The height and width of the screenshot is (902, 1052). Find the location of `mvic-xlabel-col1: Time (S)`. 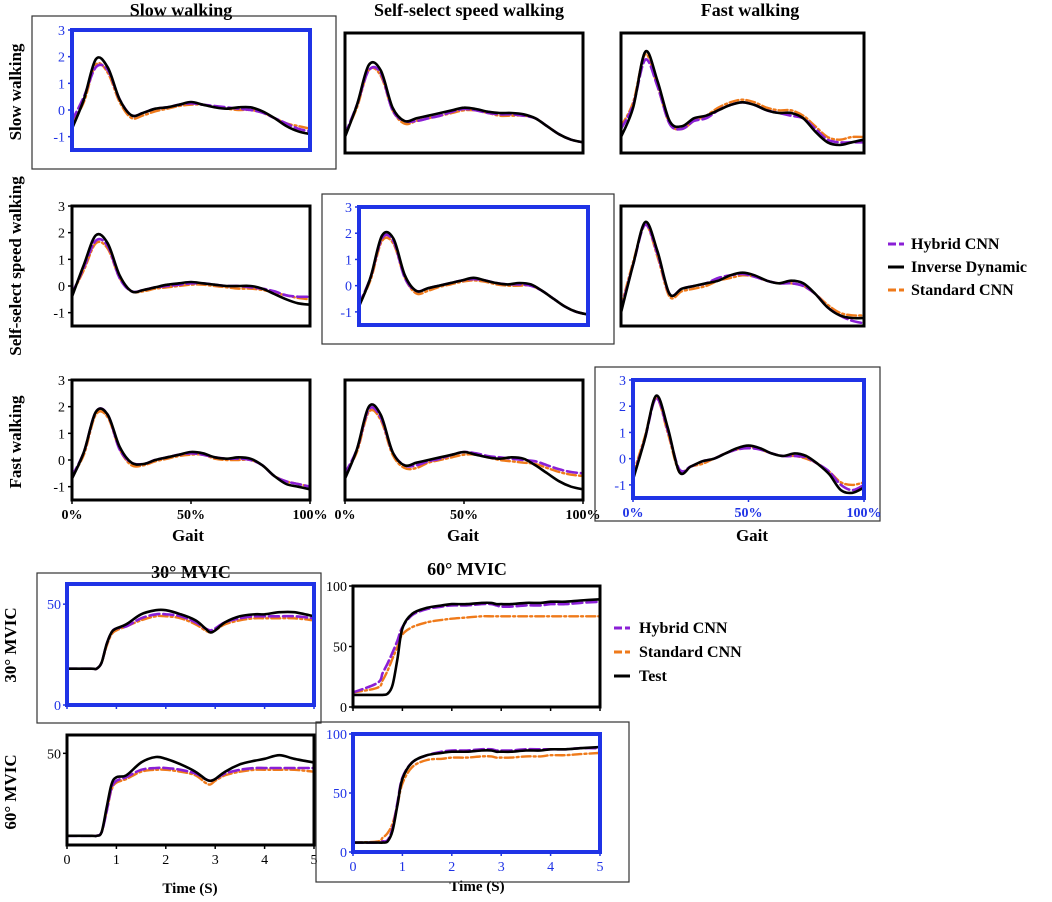

mvic-xlabel-col1: Time (S) is located at coordinates (189, 889).